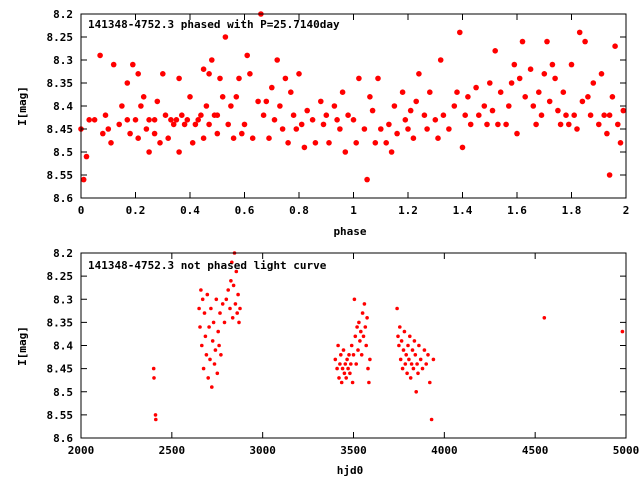 This screenshot has height=480, width=640. What do you see at coordinates (136, 210) in the screenshot?
I see `x-tick-label: 0.2` at bounding box center [136, 210].